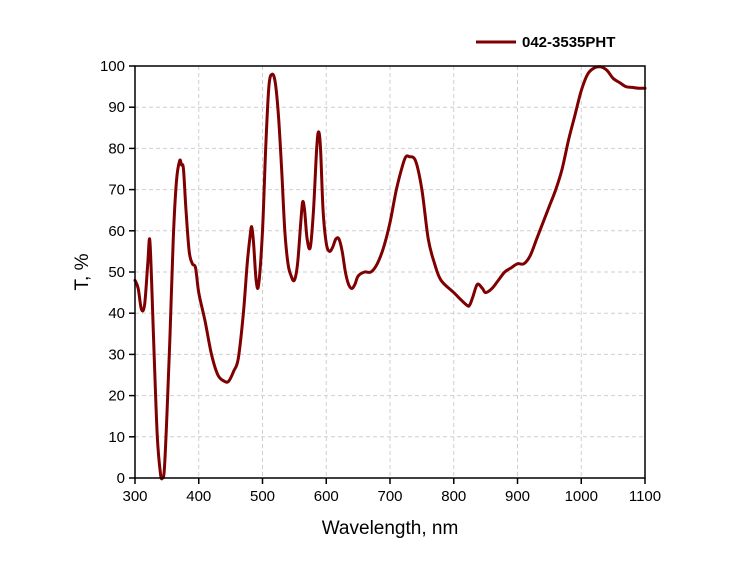 The width and height of the screenshot is (750, 574). Describe the element at coordinates (568, 42) in the screenshot. I see `legend-label: 042-3535PHT` at that location.